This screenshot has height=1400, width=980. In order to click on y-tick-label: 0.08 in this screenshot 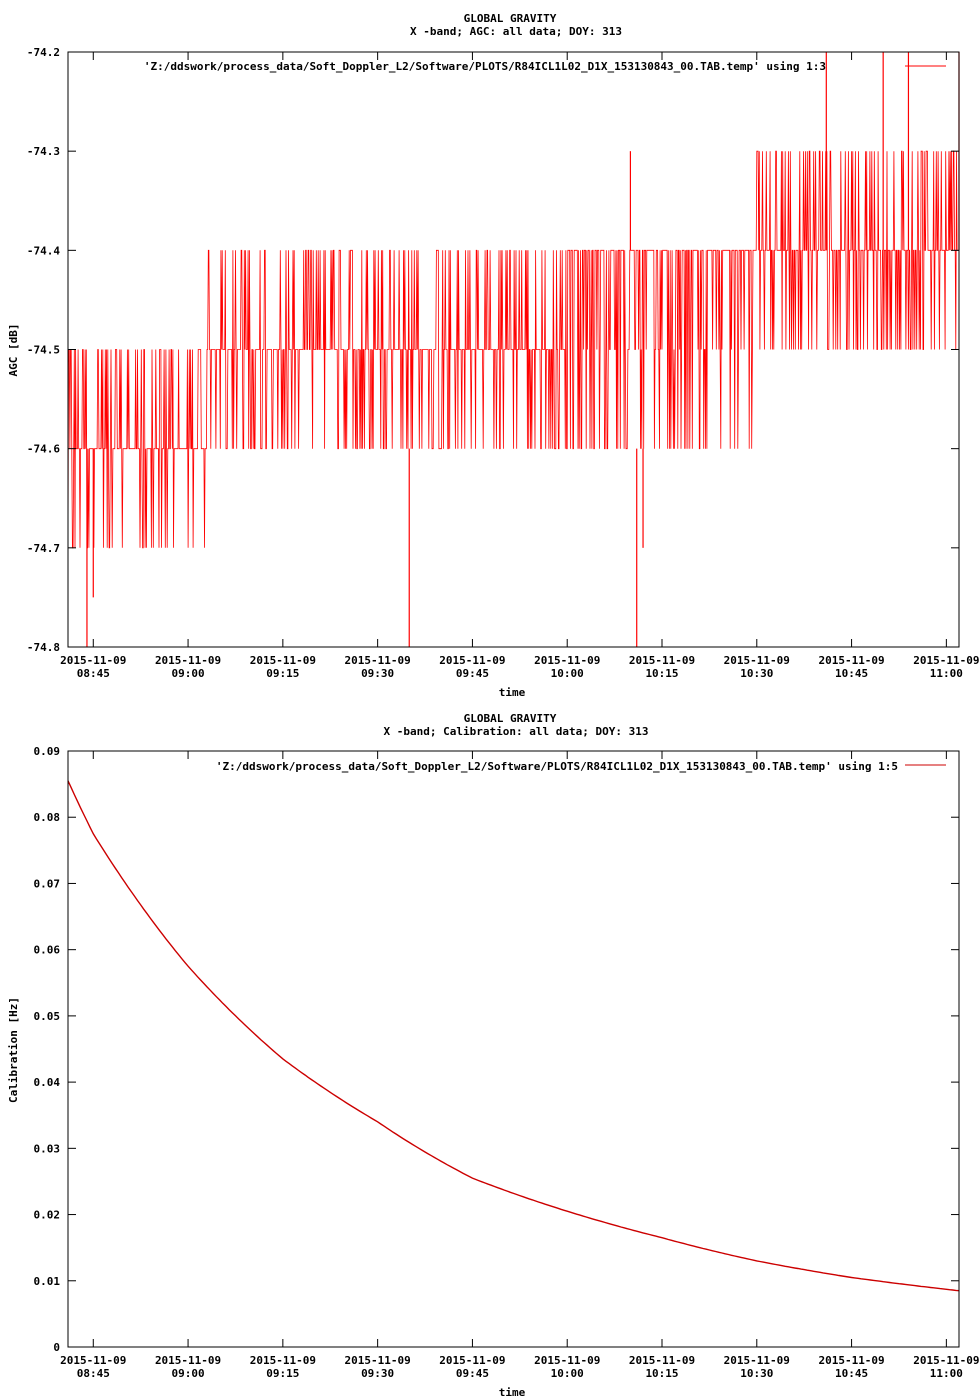, I will do `click(47, 817)`.